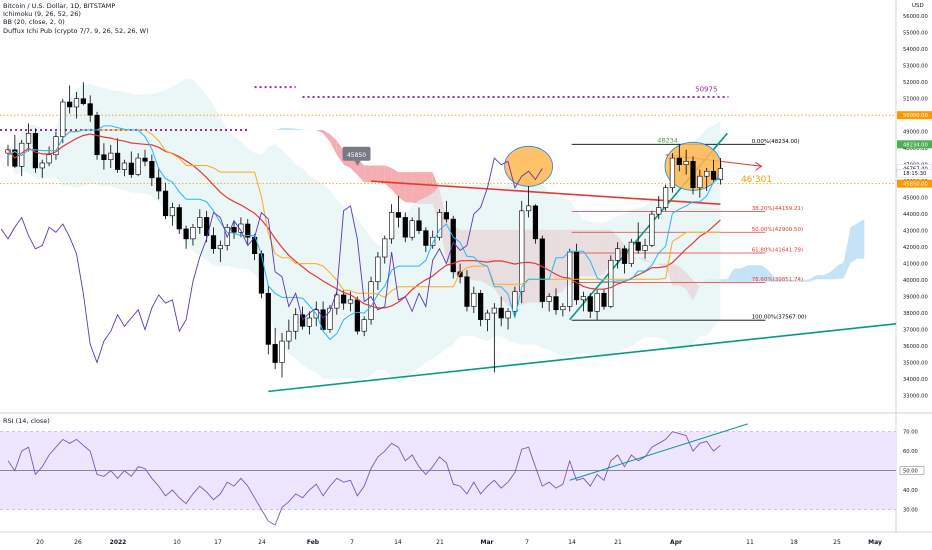  I want to click on arrowhead, so click(759, 166).